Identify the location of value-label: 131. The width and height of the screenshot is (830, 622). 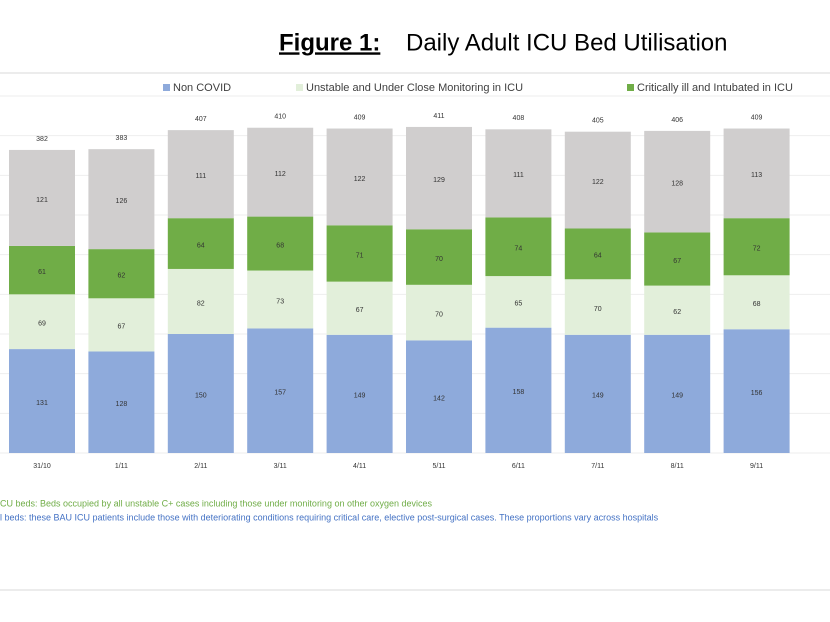
(42, 403).